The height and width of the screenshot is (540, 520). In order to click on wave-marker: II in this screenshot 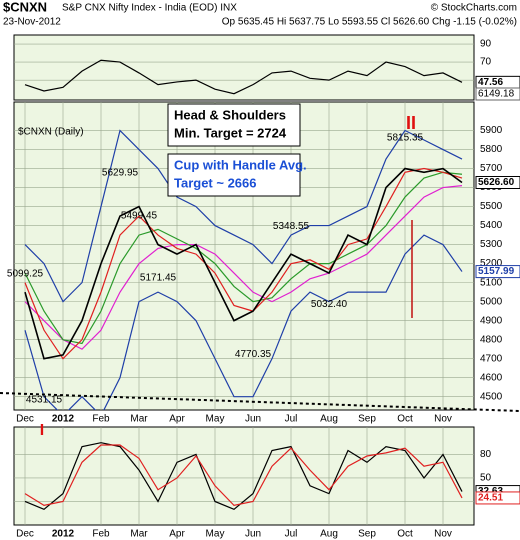, I will do `click(411, 123)`.